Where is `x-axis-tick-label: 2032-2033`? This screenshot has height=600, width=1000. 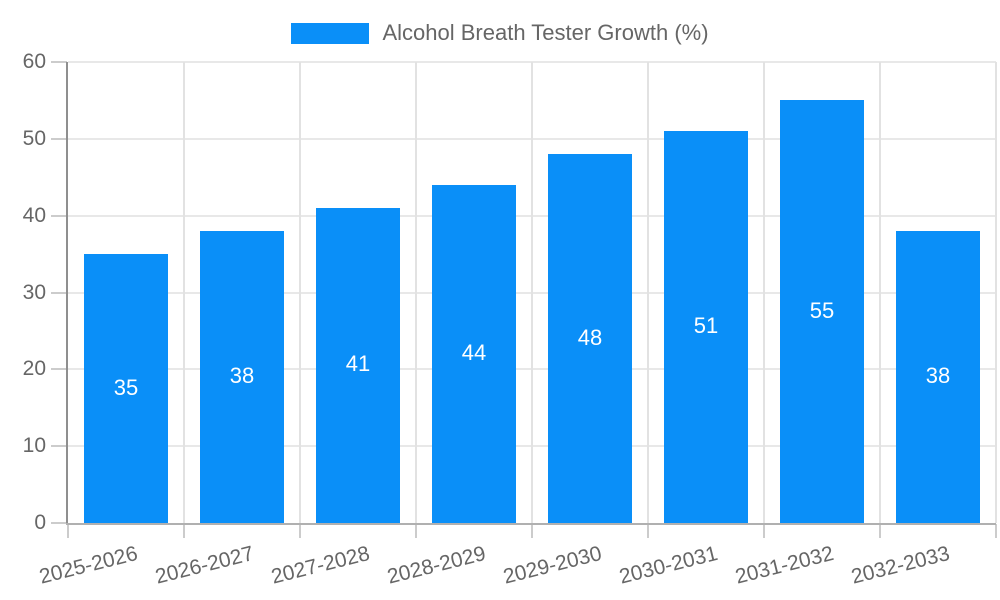 x-axis-tick-label: 2032-2033 is located at coordinates (900, 565).